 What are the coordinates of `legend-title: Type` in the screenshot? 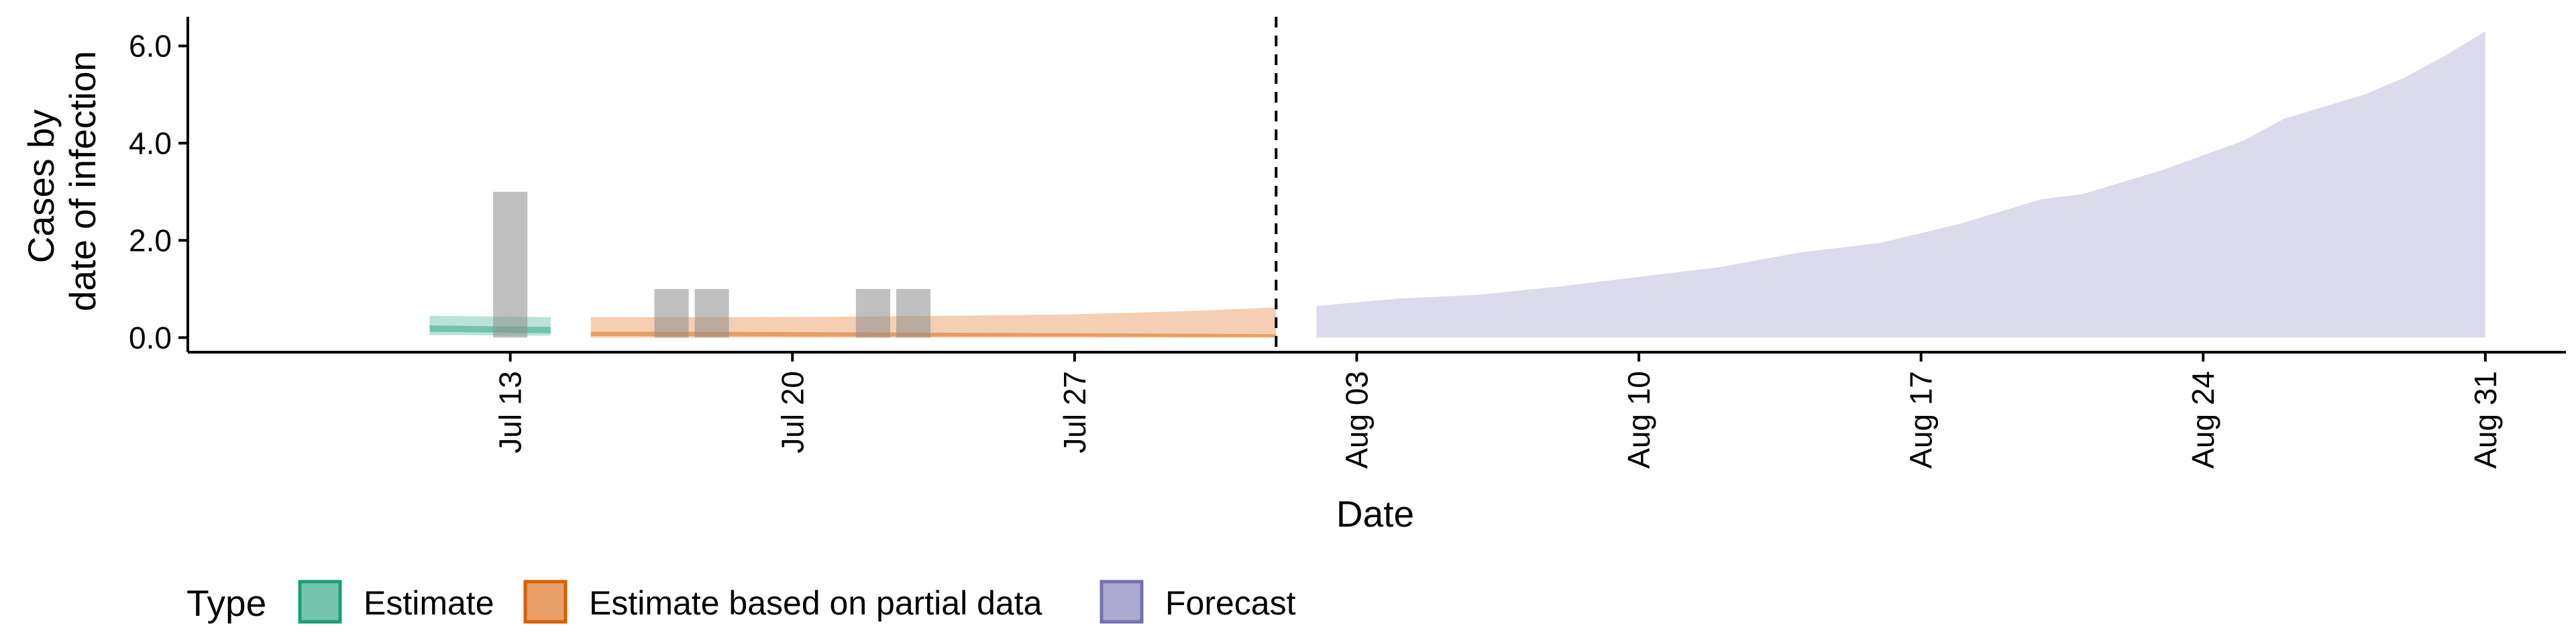 It's located at (226, 603).